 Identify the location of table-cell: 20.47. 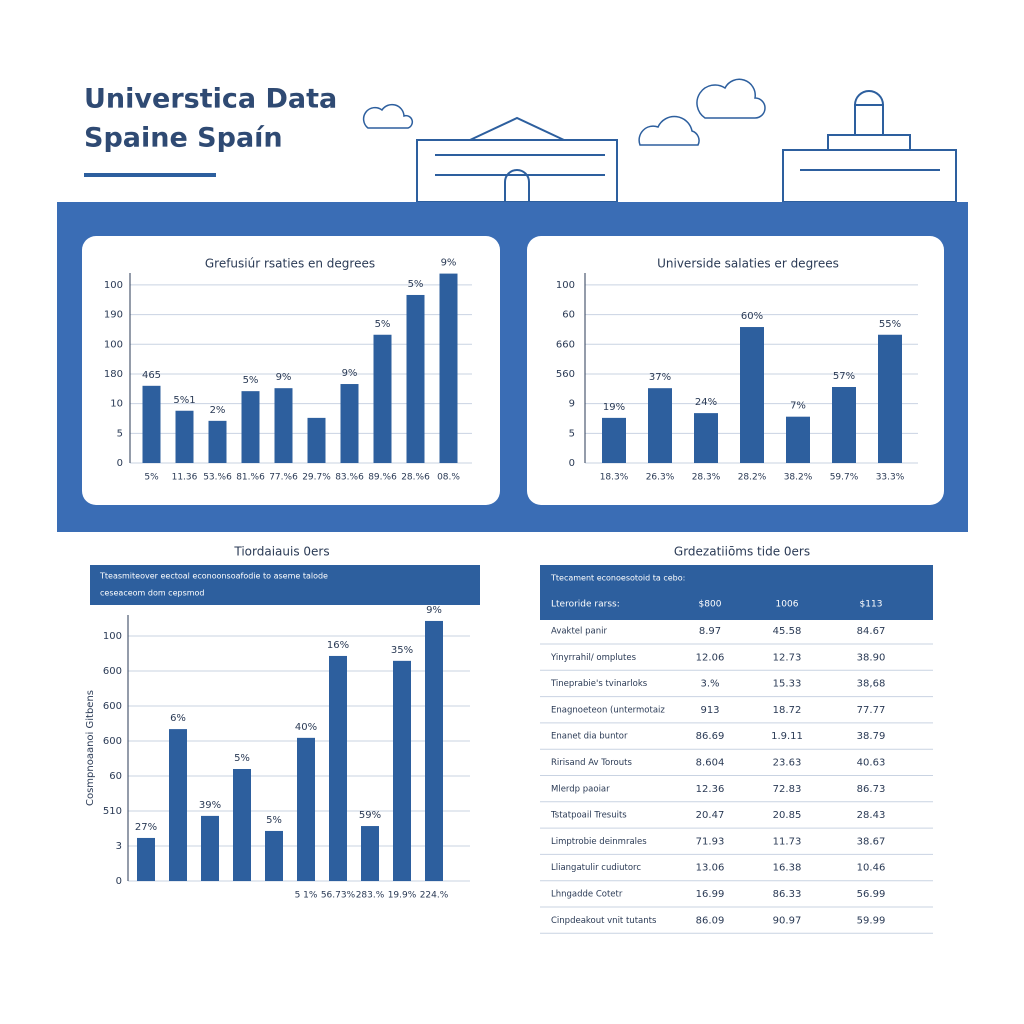
(710, 815).